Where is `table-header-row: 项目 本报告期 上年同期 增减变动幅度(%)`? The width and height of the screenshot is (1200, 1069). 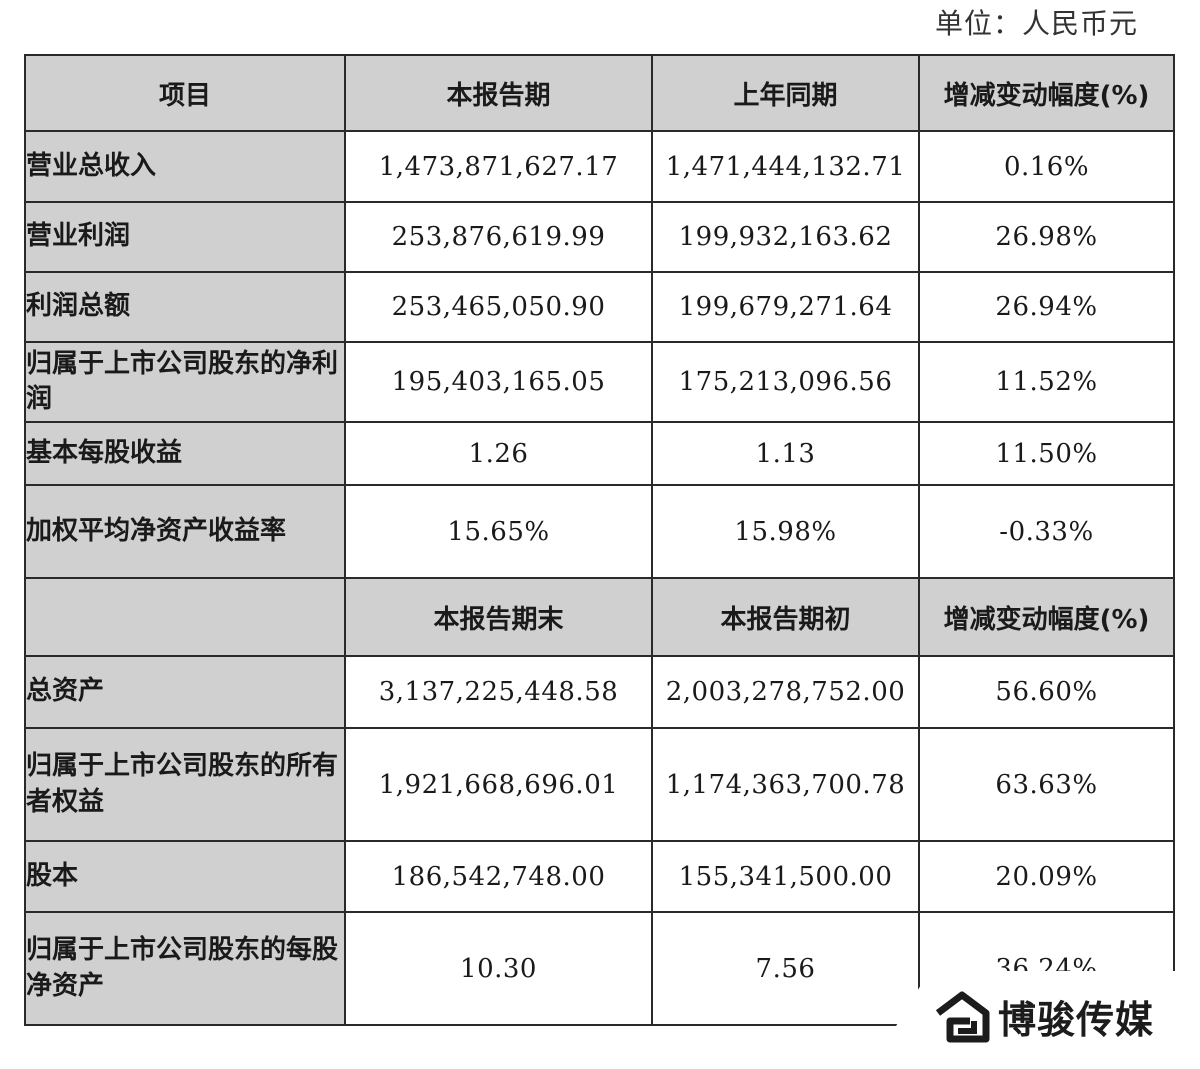
table-header-row: 项目 本报告期 上年同期 增减变动幅度(%) is located at coordinates (599, 93).